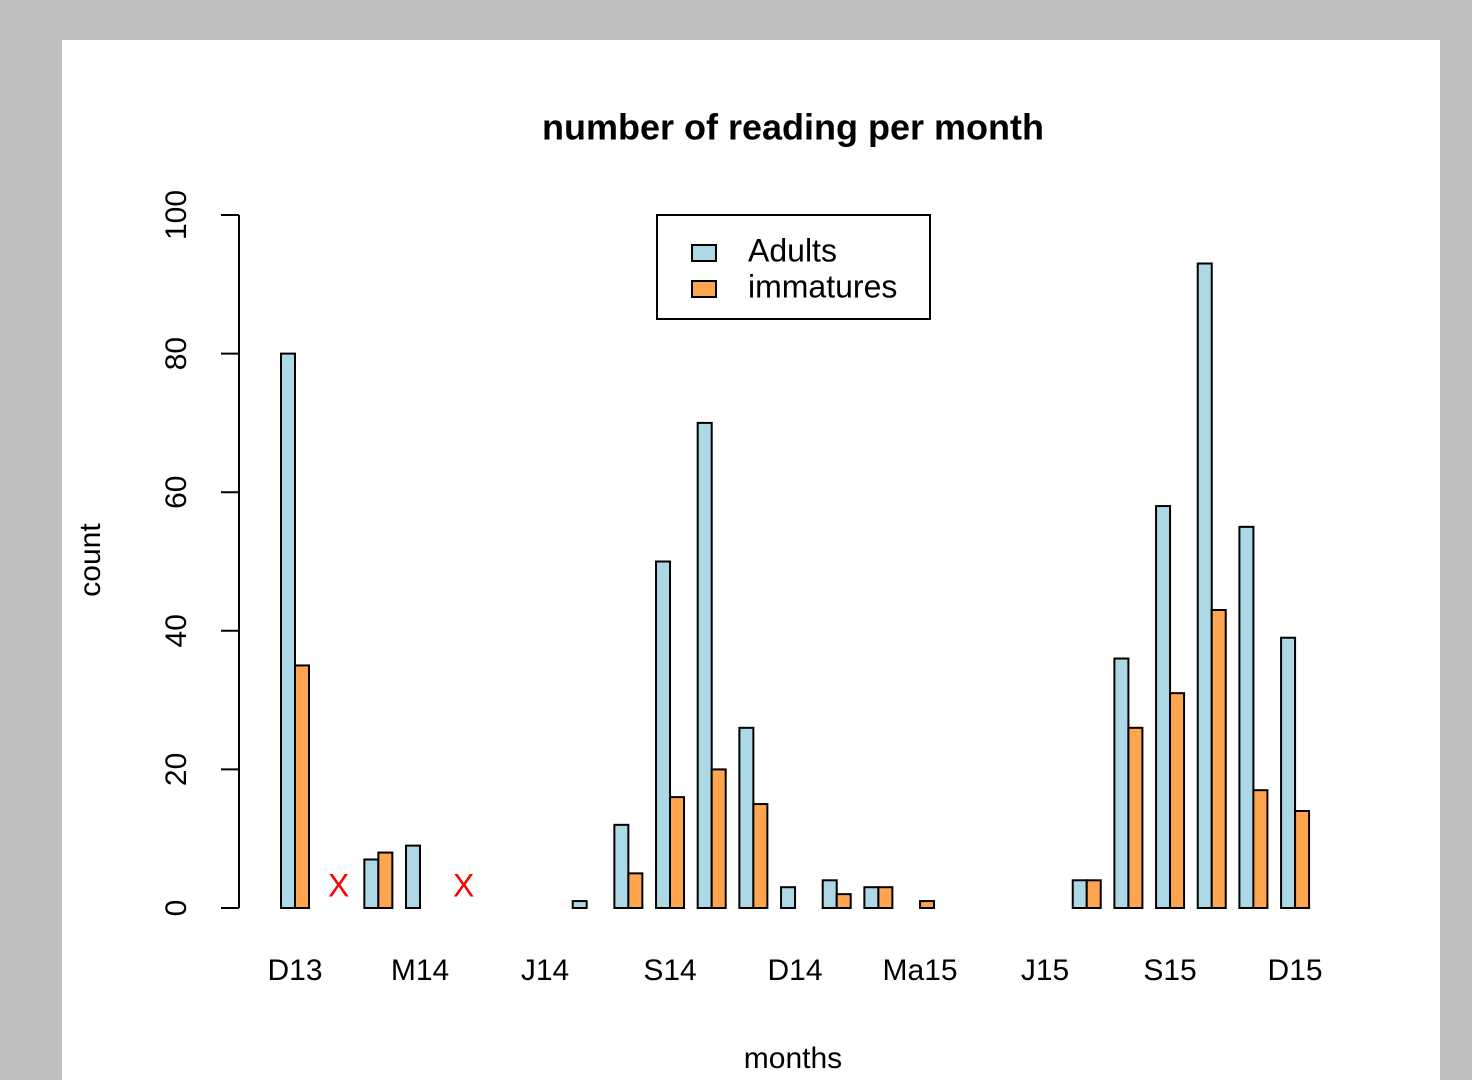  What do you see at coordinates (90, 560) in the screenshot?
I see `y-axis-label: count` at bounding box center [90, 560].